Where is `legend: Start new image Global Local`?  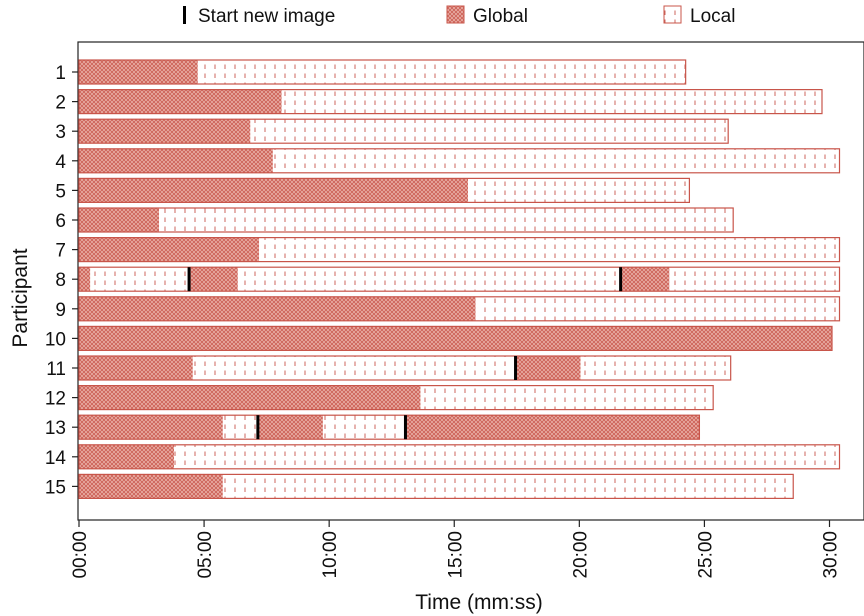
legend: Start new image Global Local is located at coordinates (459, 16).